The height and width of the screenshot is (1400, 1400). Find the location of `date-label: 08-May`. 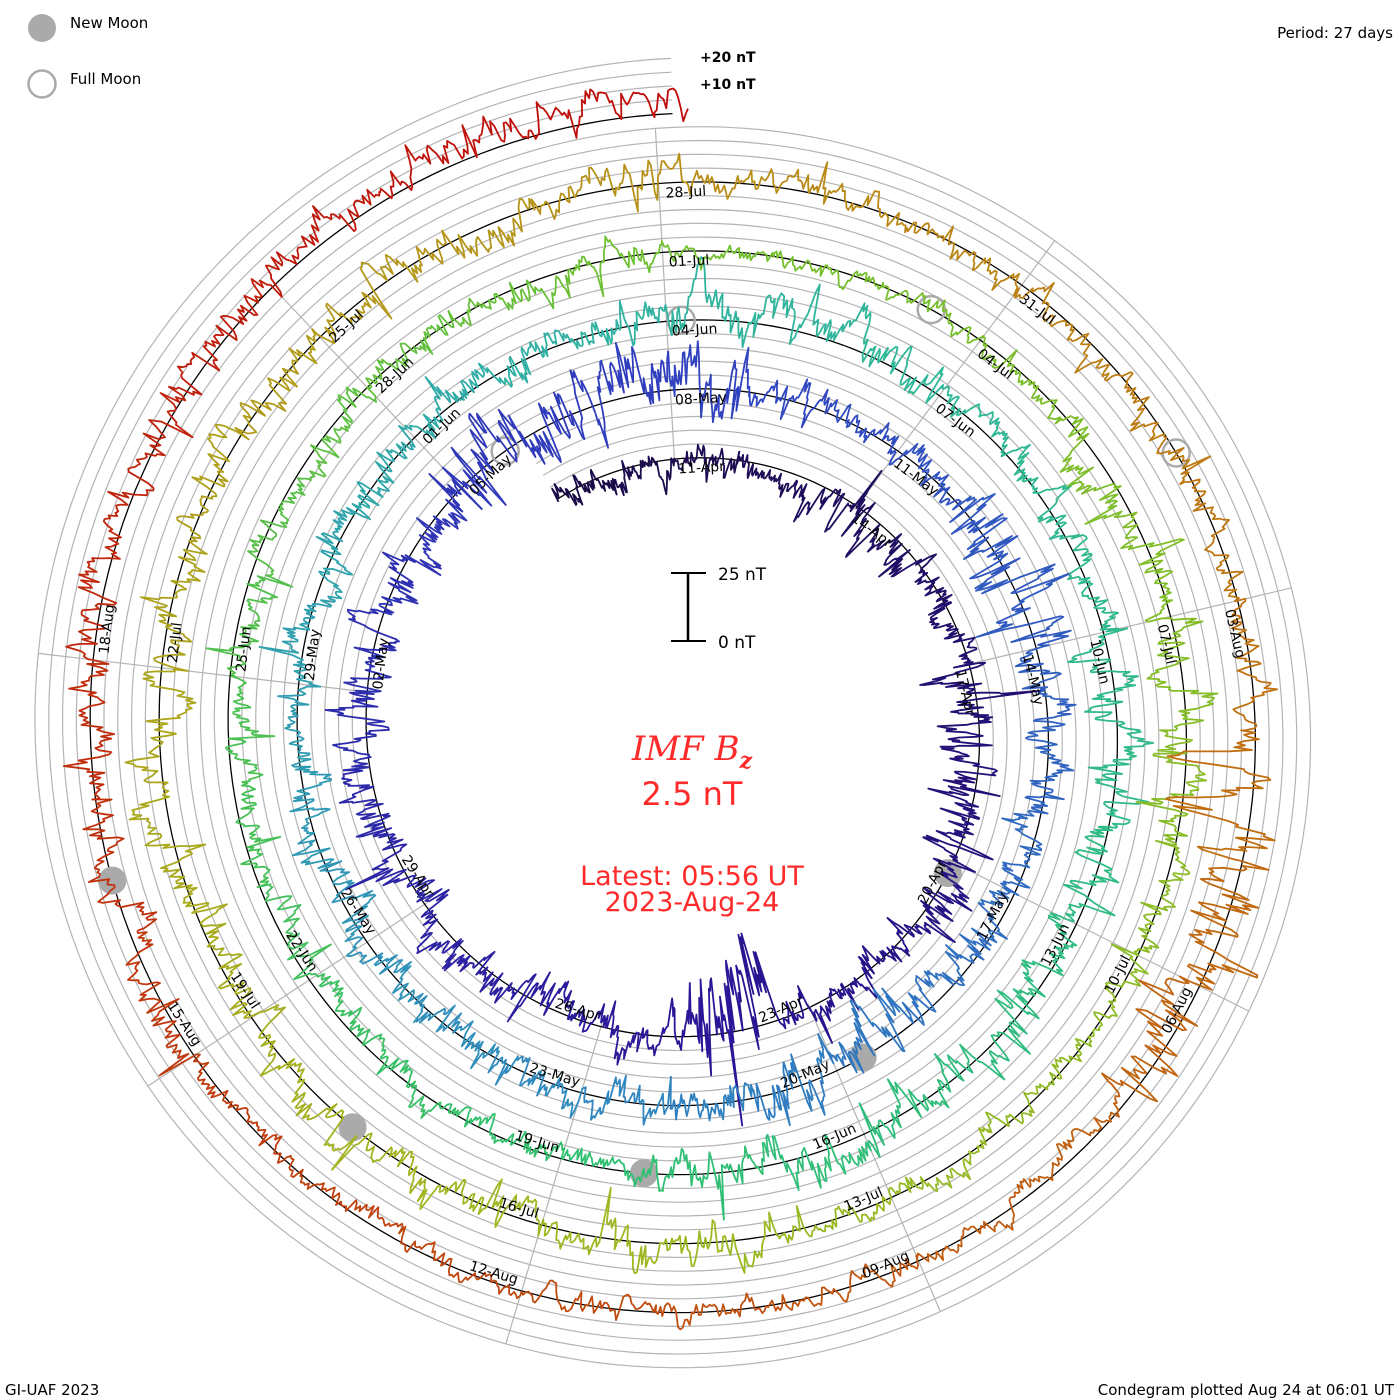

date-label: 08-May is located at coordinates (701, 399).